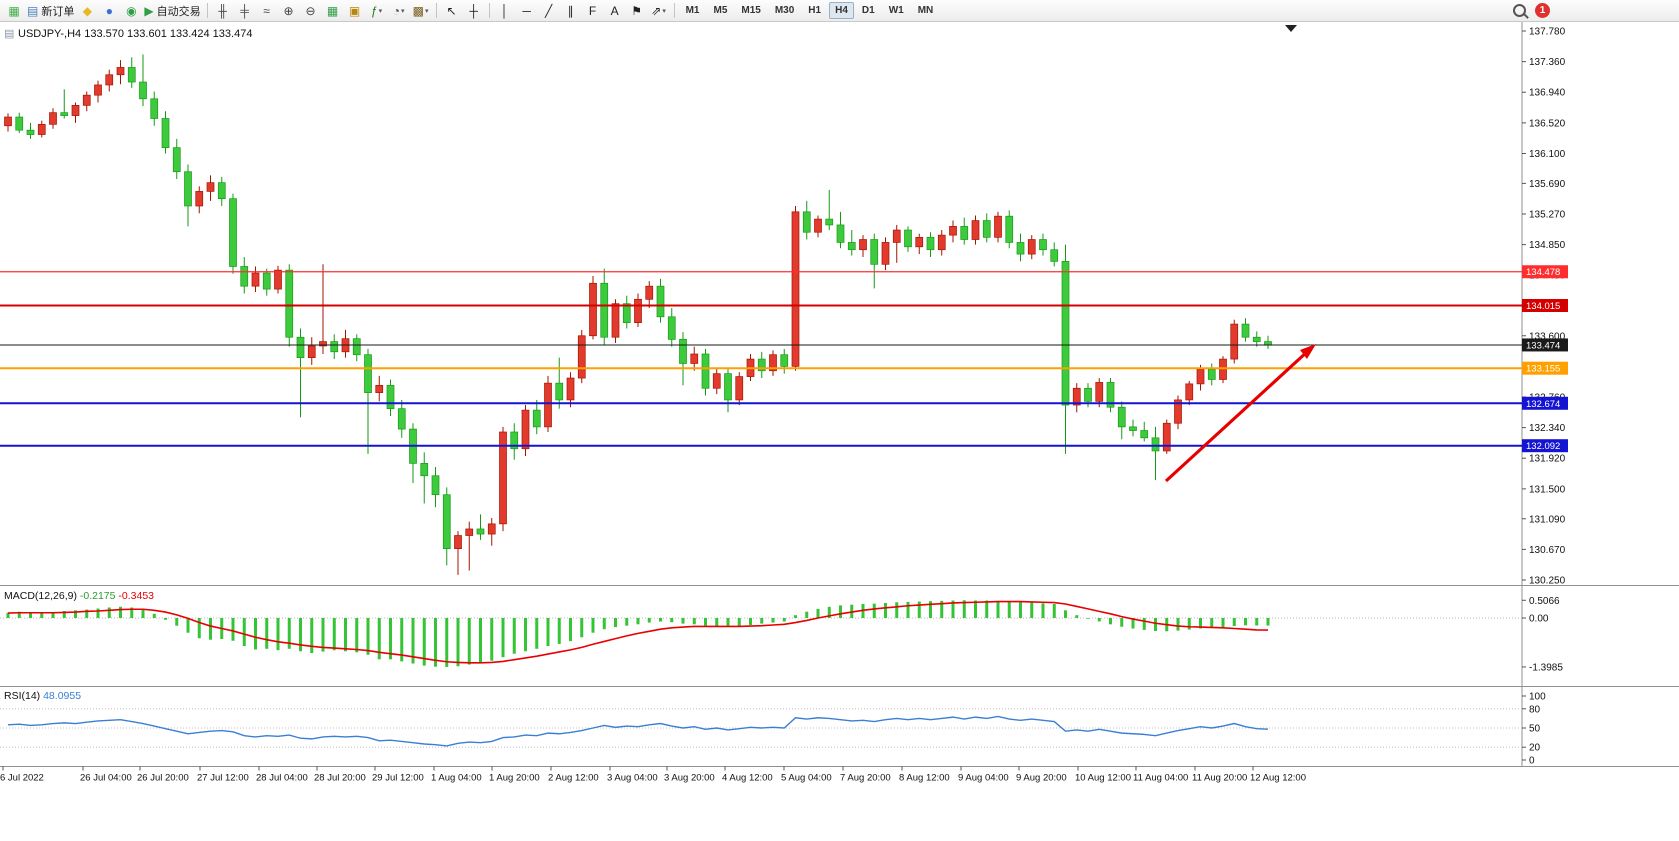 This screenshot has width=1679, height=841. Describe the element at coordinates (1544, 601) in the screenshot. I see `svg-text: 0.5066` at that location.